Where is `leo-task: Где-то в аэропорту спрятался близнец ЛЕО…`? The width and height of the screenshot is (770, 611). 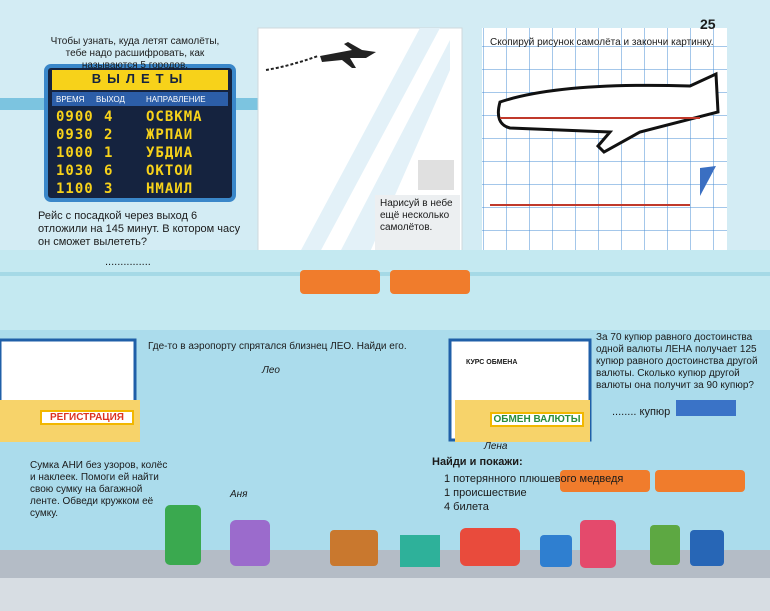
leo-task: Где-то в аэропорту спрятался близнец ЛЕО… is located at coordinates (277, 346).